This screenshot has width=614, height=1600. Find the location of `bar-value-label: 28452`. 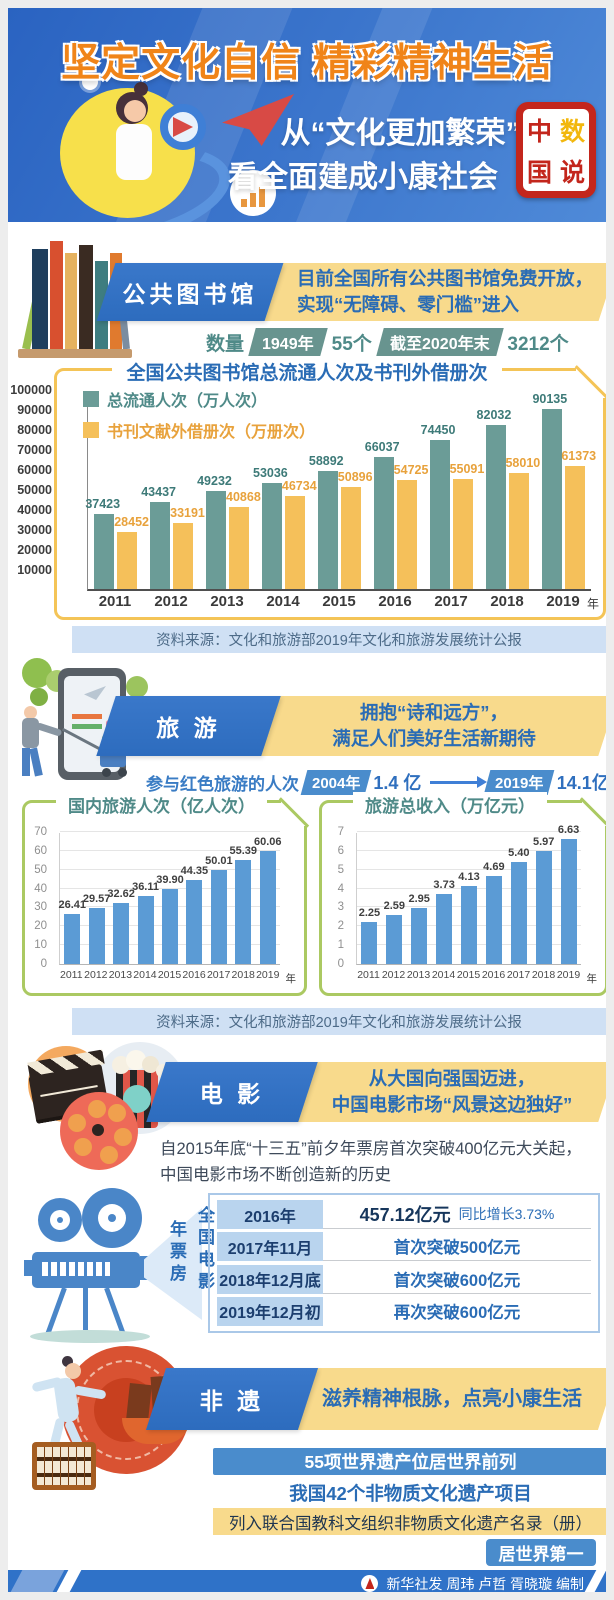

bar-value-label: 28452 is located at coordinates (131, 522).